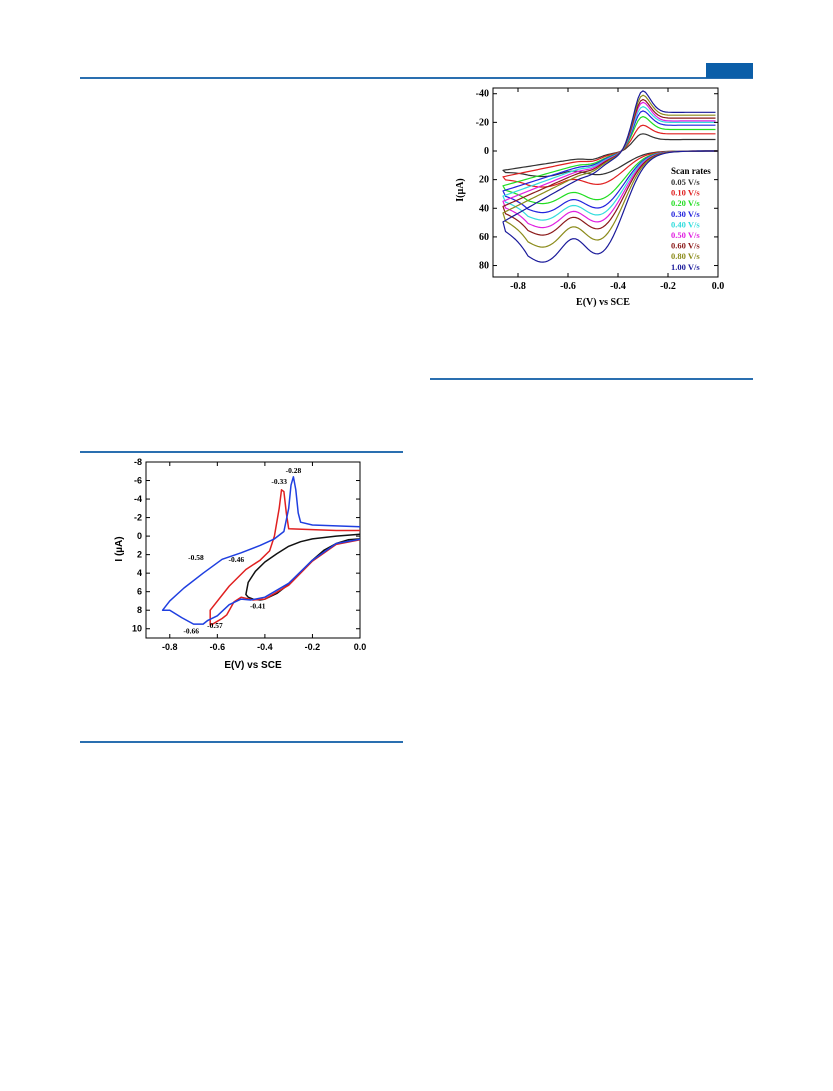 The width and height of the screenshot is (833, 1091). I want to click on y-tick-label: 8, so click(139, 610).